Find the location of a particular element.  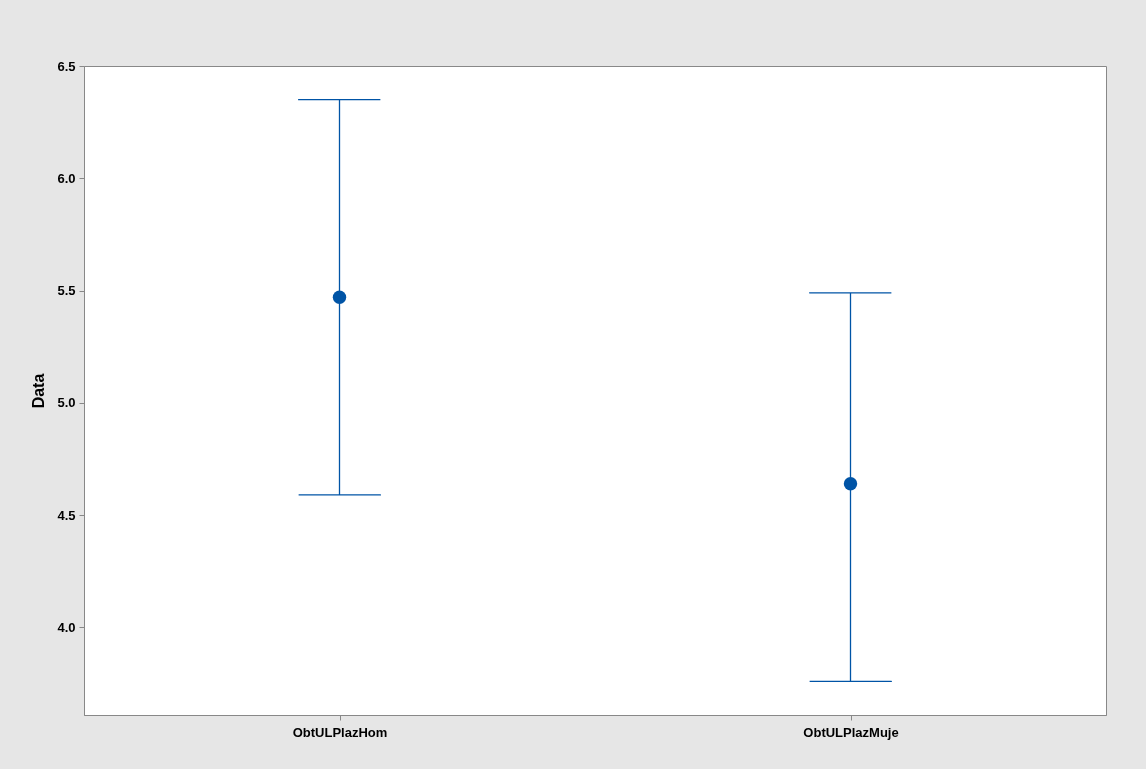

y-tick-label: 5.5 is located at coordinates (66, 291).